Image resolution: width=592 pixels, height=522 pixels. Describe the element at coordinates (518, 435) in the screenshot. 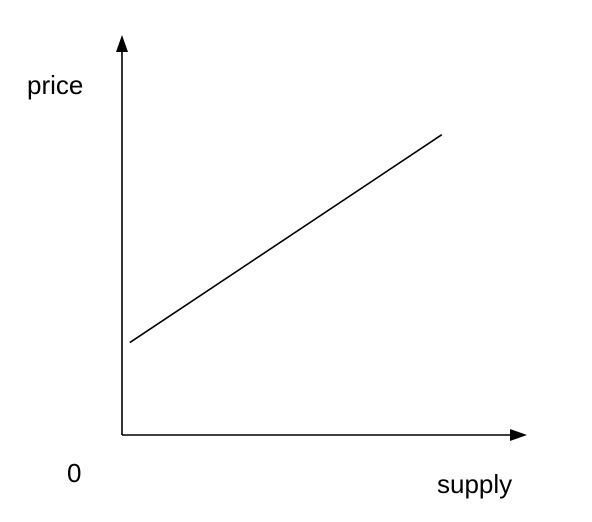

I see `x-axis-arrowhead` at that location.